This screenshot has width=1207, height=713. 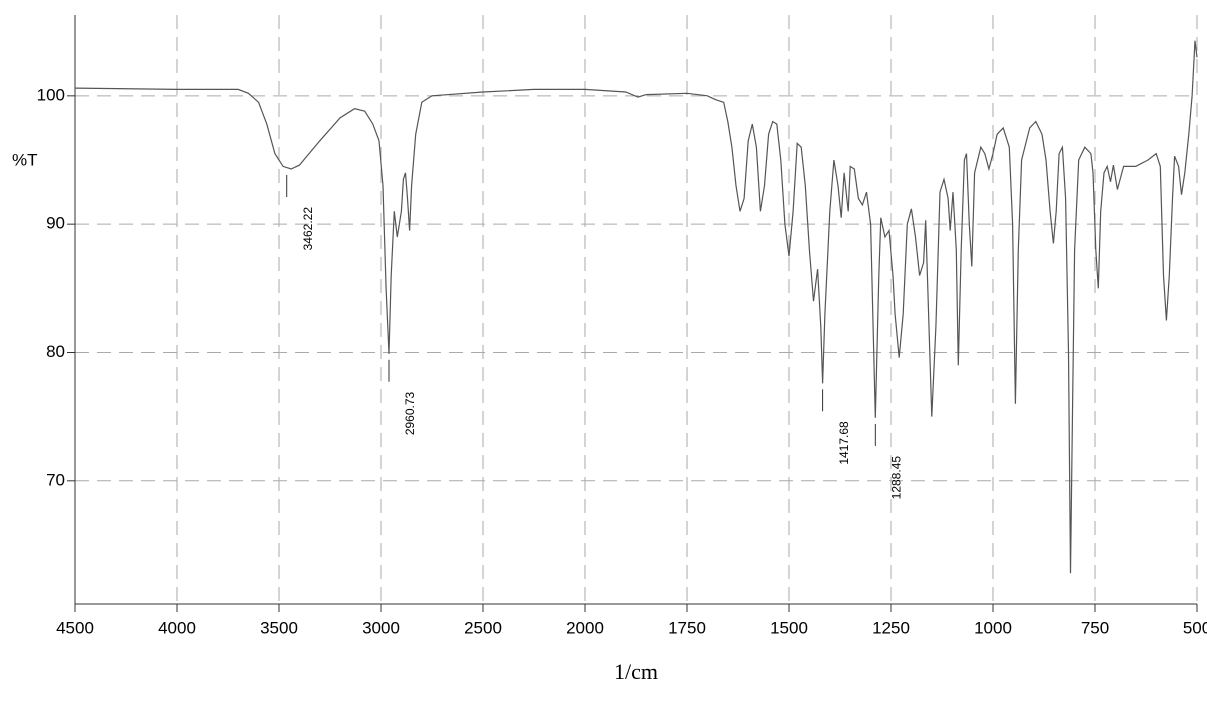 I want to click on y-axis-label: %T, so click(x=25, y=159).